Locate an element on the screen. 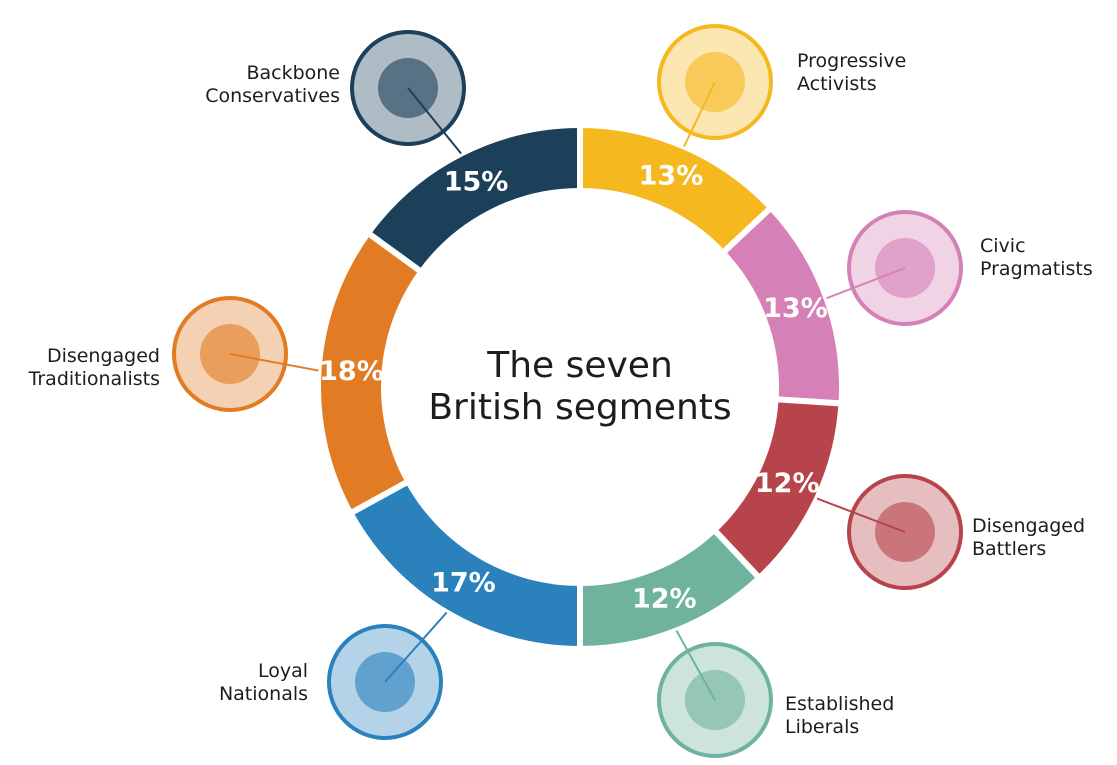  value-label: 17% is located at coordinates (463, 583).